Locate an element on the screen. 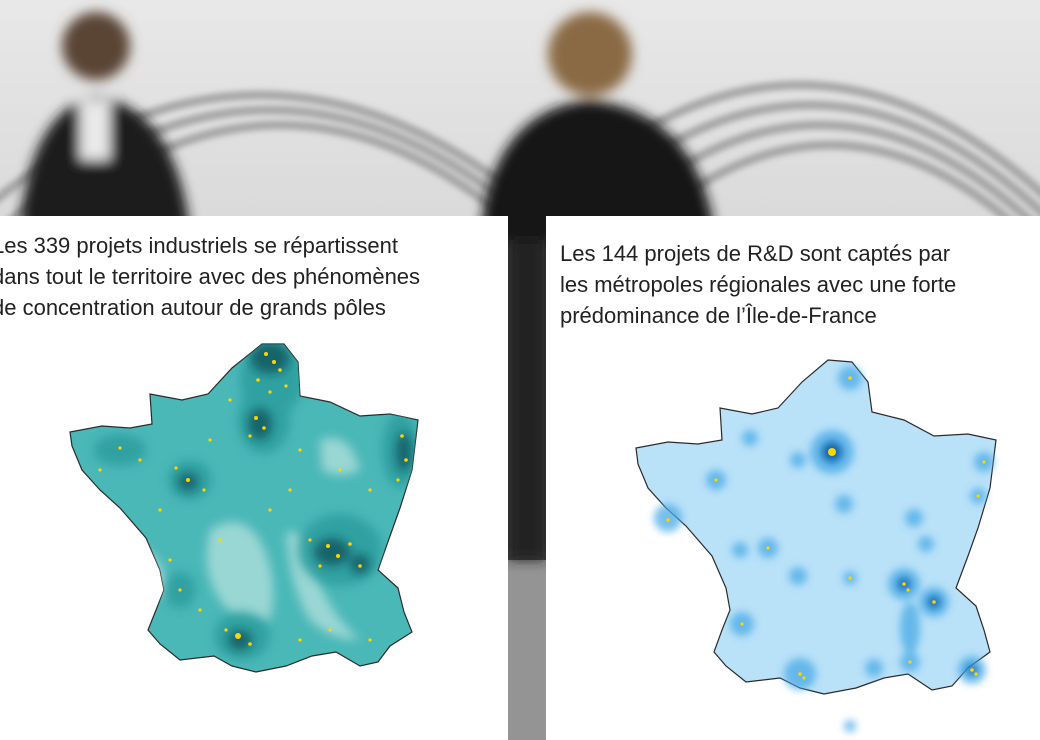 This screenshot has height=740, width=1040. rd-caption-line-1: Les 144 projets de R&D sont captés par is located at coordinates (755, 253).